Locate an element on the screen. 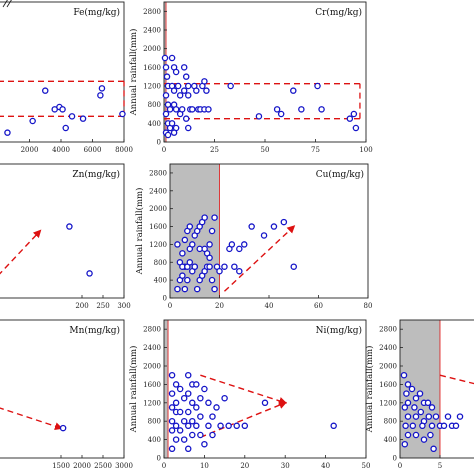  x-tick-label: 8000 is located at coordinates (124, 150).